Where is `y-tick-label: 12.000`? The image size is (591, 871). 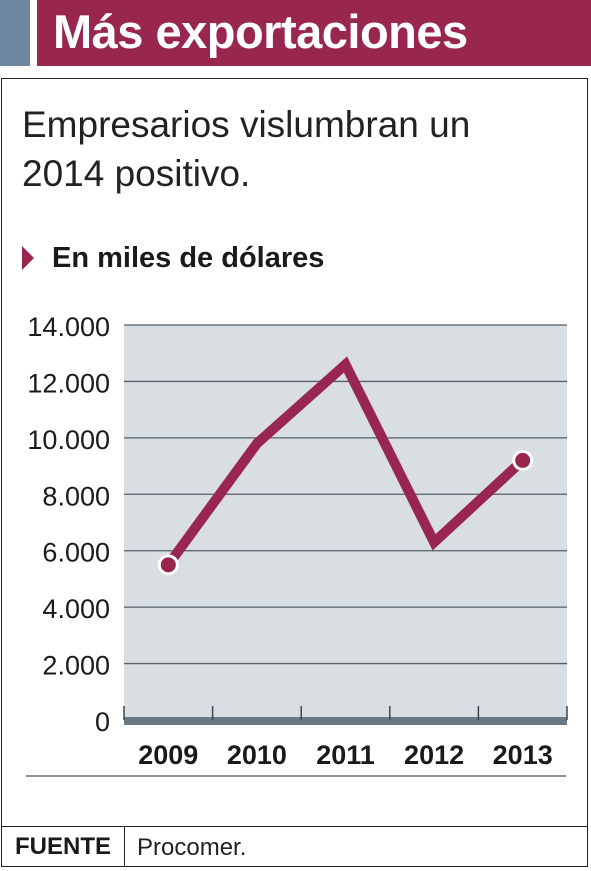
y-tick-label: 12.000 is located at coordinates (68, 383).